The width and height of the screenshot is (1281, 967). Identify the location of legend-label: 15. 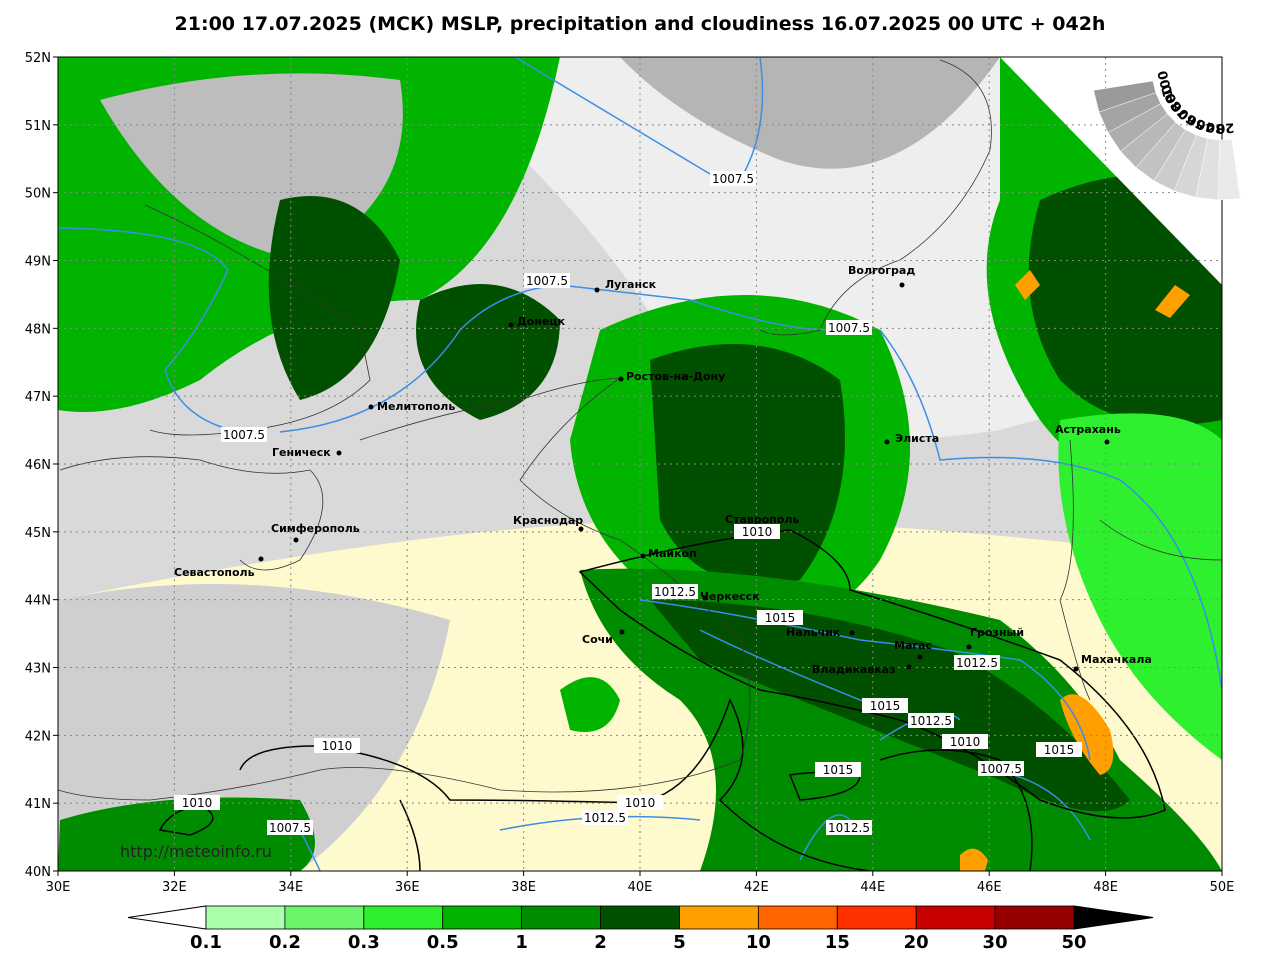
(837, 942).